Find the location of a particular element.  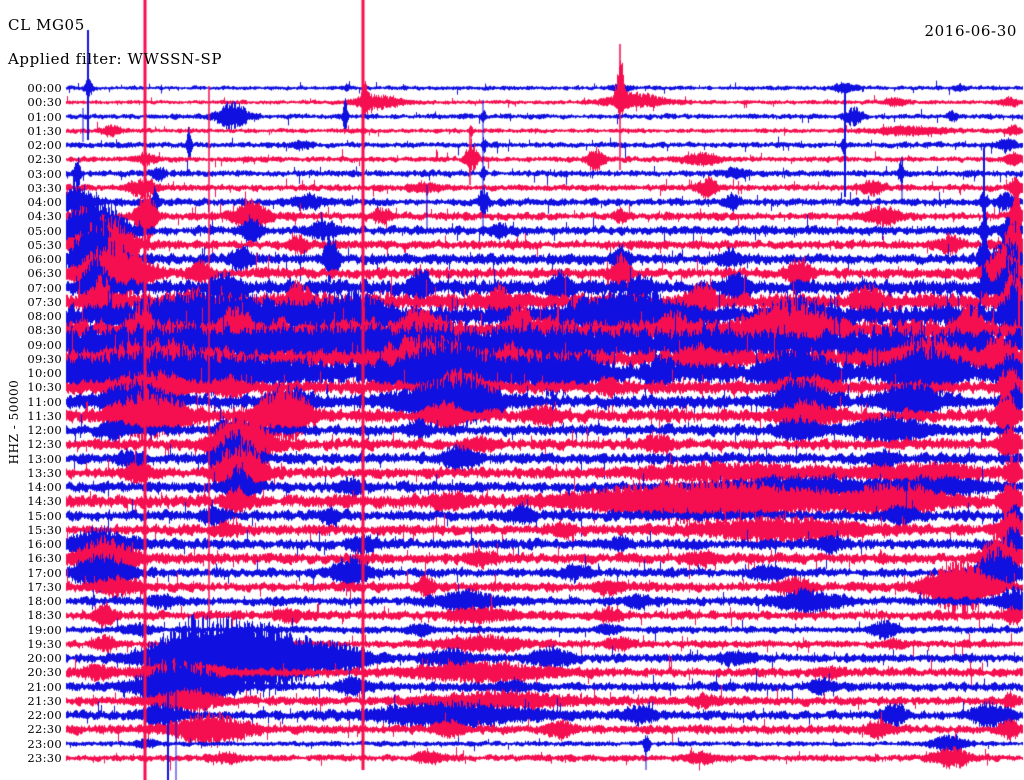

time-label: 19:00 is located at coordinates (44, 629).